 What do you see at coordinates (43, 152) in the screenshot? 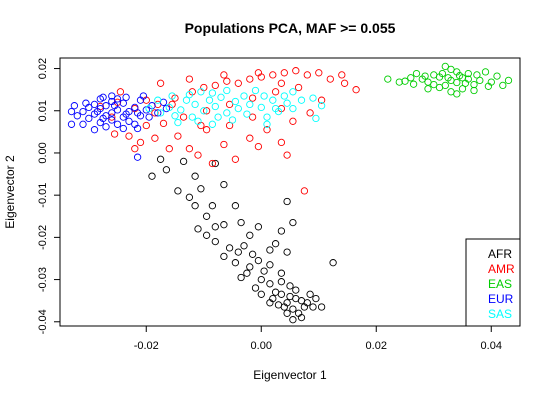
I see `y-tick-label: 0.00` at bounding box center [43, 152].